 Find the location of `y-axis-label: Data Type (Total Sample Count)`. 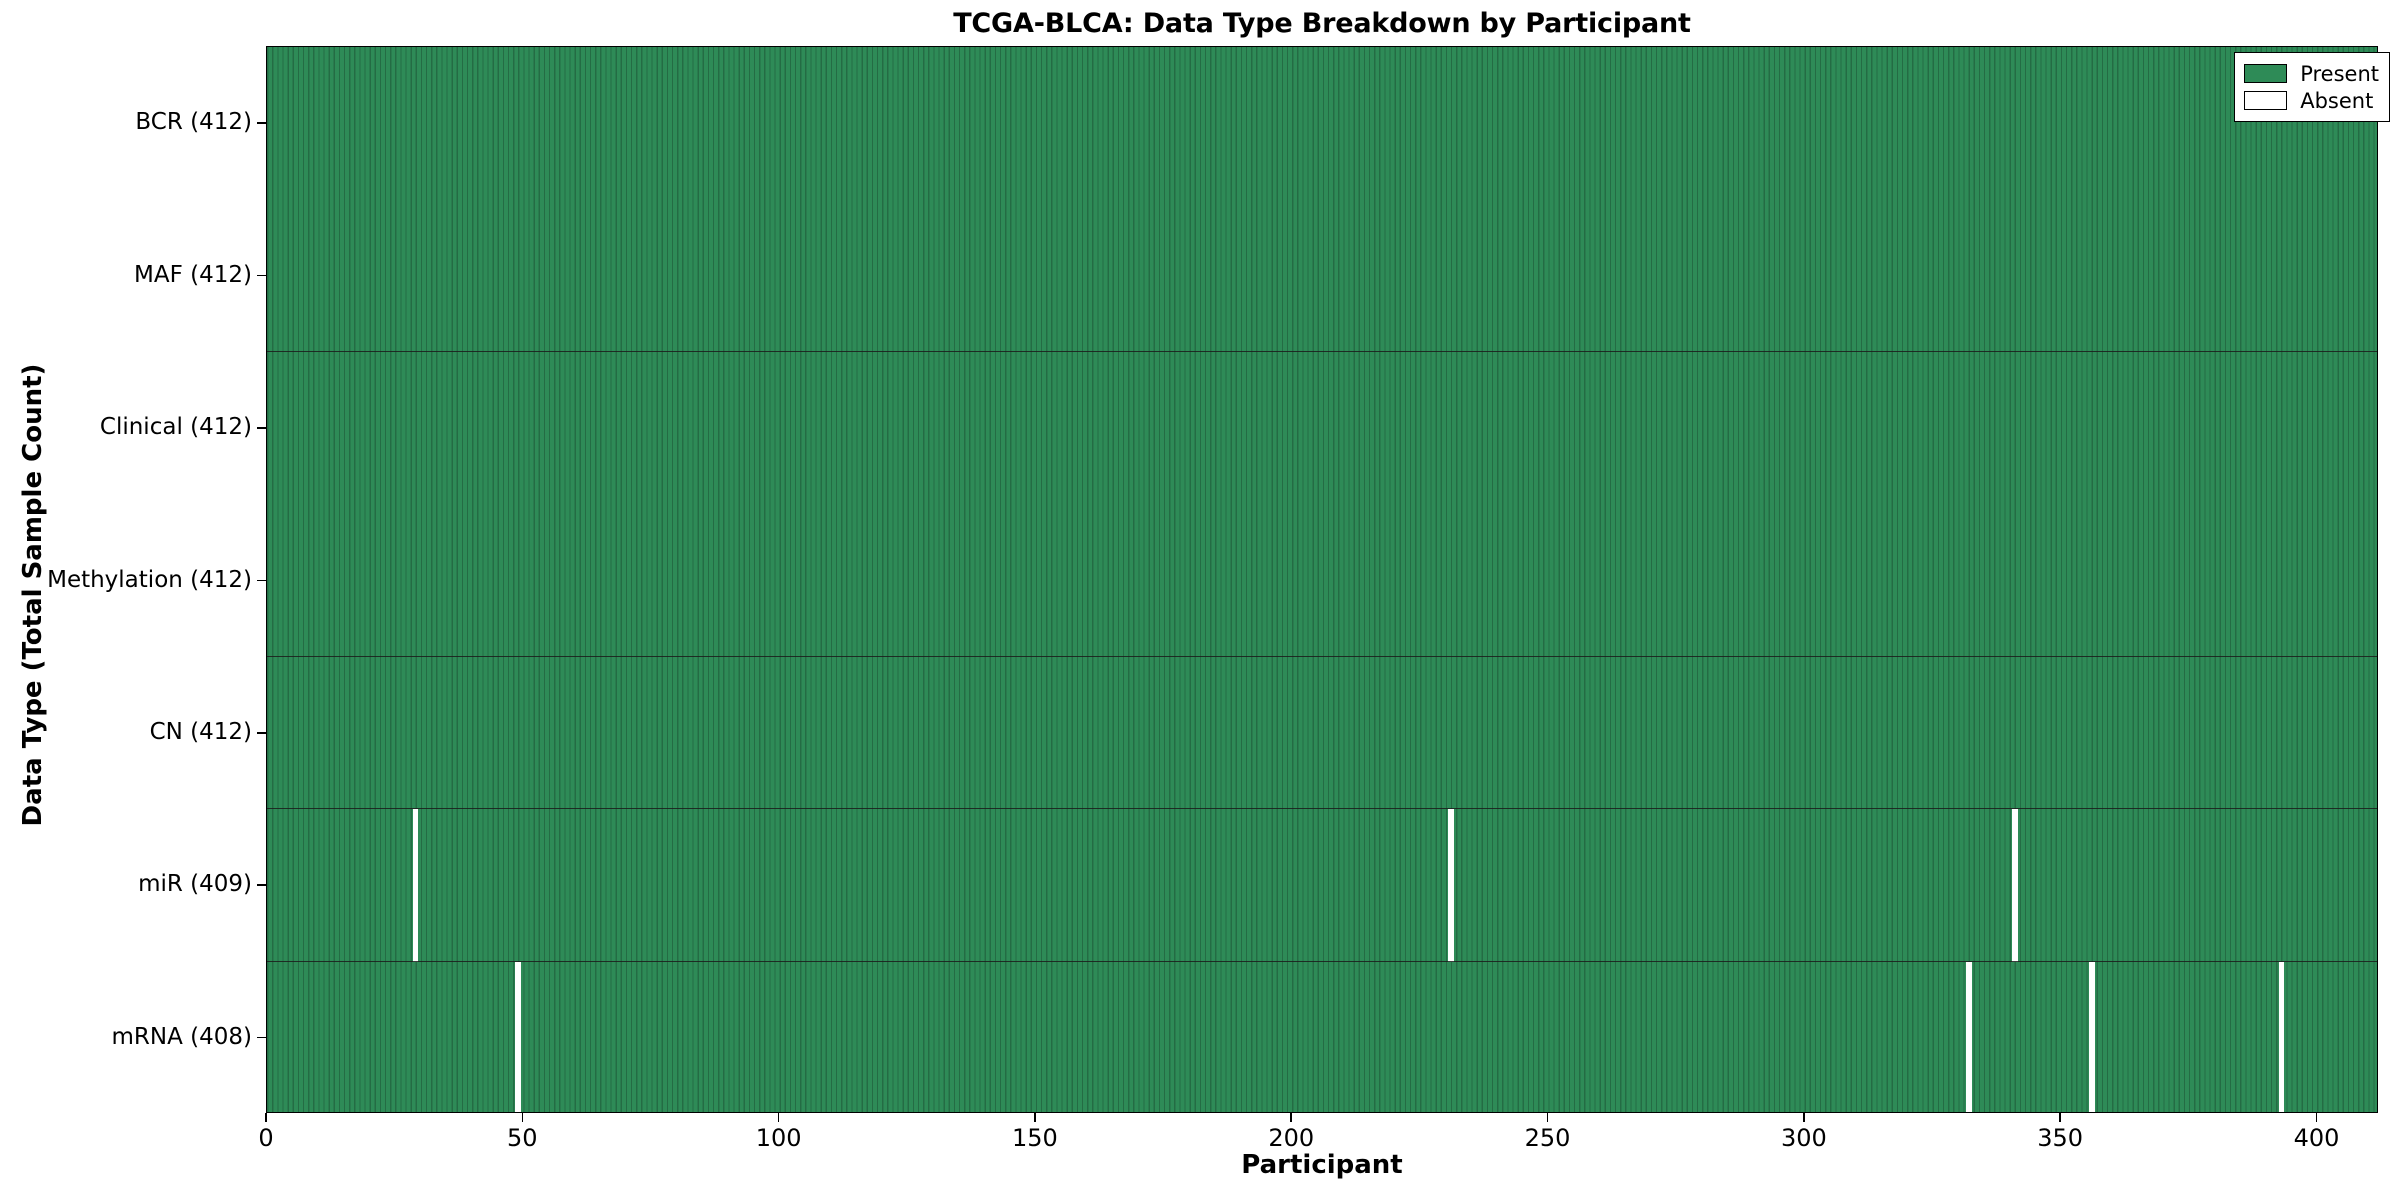

y-axis-label: Data Type (Total Sample Count) is located at coordinates (33, 595).